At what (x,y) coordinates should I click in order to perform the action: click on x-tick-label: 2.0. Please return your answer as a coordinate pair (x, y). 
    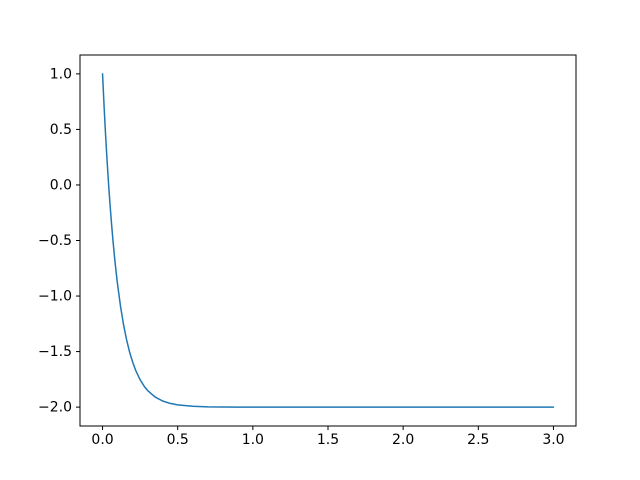
    Looking at the image, I should click on (403, 440).